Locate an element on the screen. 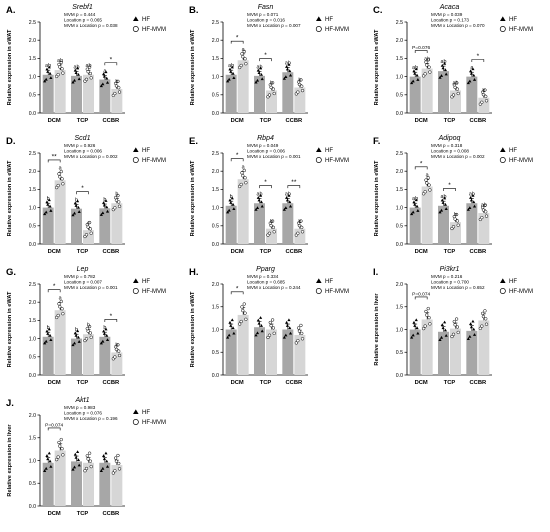  stat-line: MVM p = 0.071 is located at coordinates (263, 14).